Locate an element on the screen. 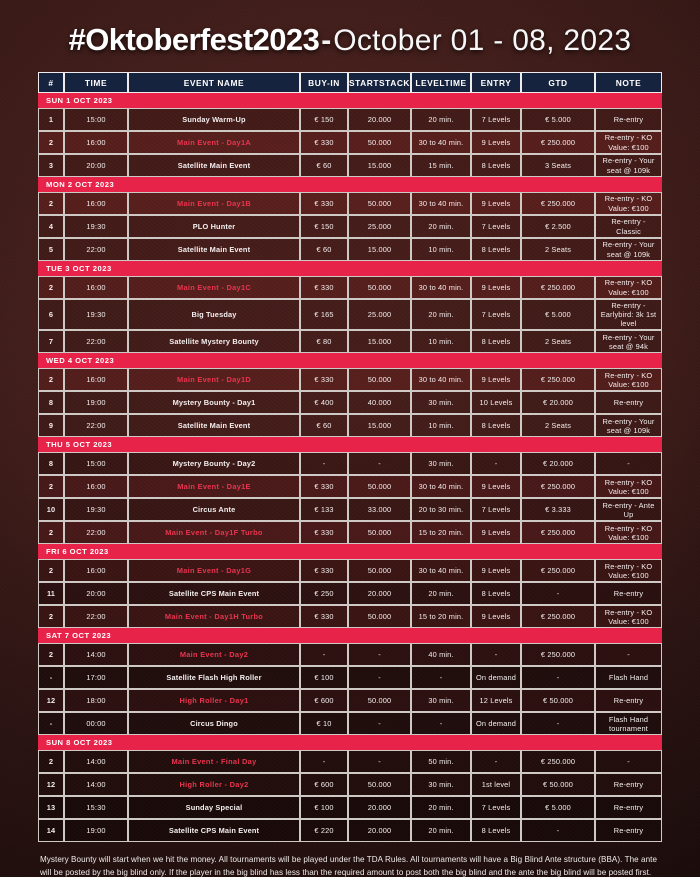 Image resolution: width=700 pixels, height=877 pixels. column-header-number: # is located at coordinates (51, 82).